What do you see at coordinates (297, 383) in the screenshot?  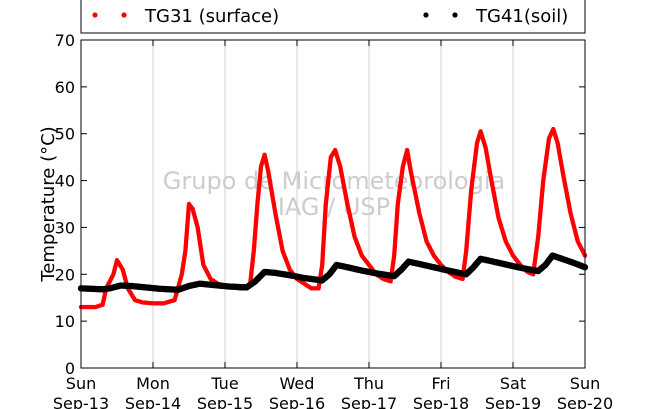 I see `x-tick-label-day: Wed` at bounding box center [297, 383].